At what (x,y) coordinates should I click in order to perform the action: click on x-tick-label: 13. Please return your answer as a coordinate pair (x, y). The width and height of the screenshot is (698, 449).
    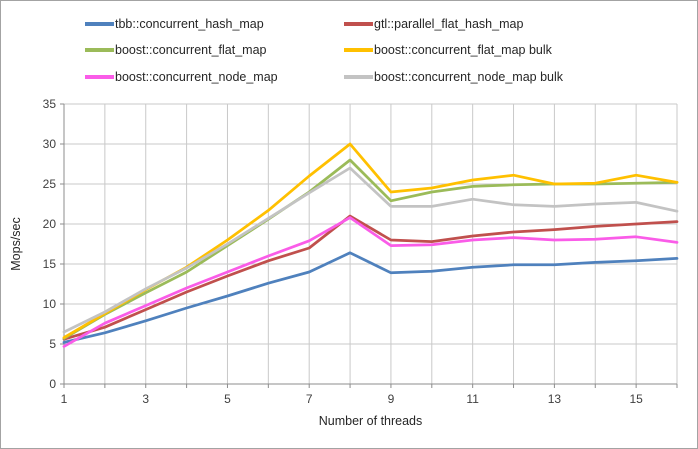
    Looking at the image, I should click on (555, 399).